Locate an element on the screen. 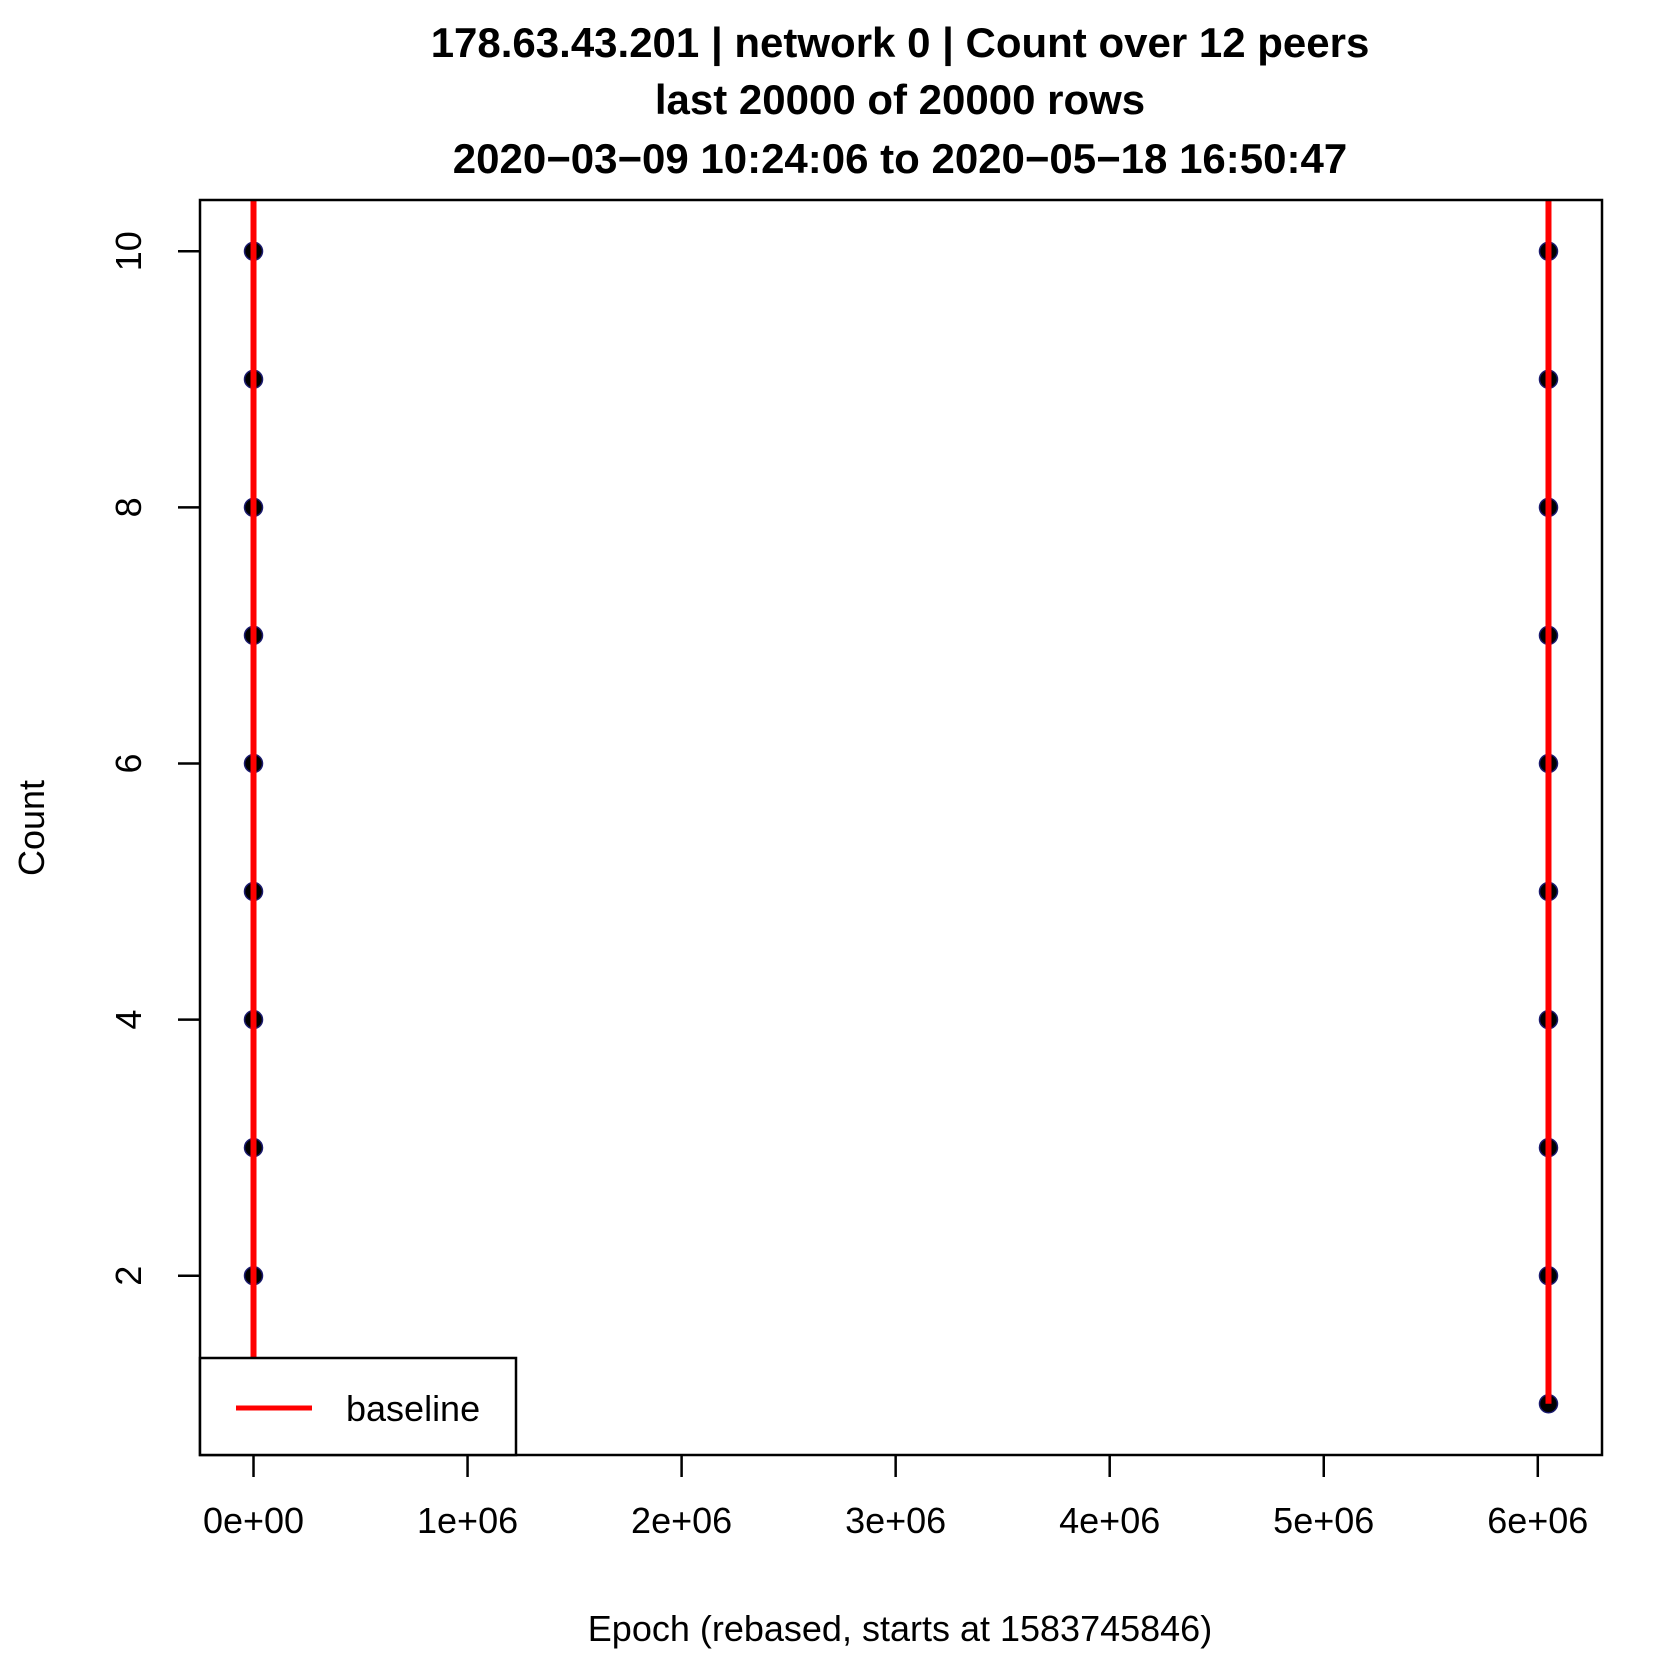 Image resolution: width=1680 pixels, height=1680 pixels. x-tick-label: 1e+06 is located at coordinates (467, 1520).